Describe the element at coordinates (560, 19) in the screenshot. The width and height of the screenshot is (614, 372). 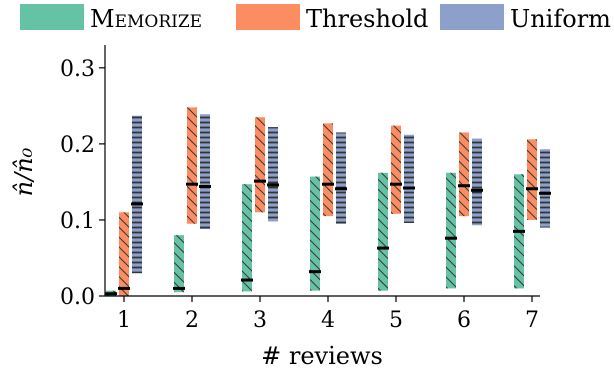
I see `legend-label-uniform: Uniform` at that location.